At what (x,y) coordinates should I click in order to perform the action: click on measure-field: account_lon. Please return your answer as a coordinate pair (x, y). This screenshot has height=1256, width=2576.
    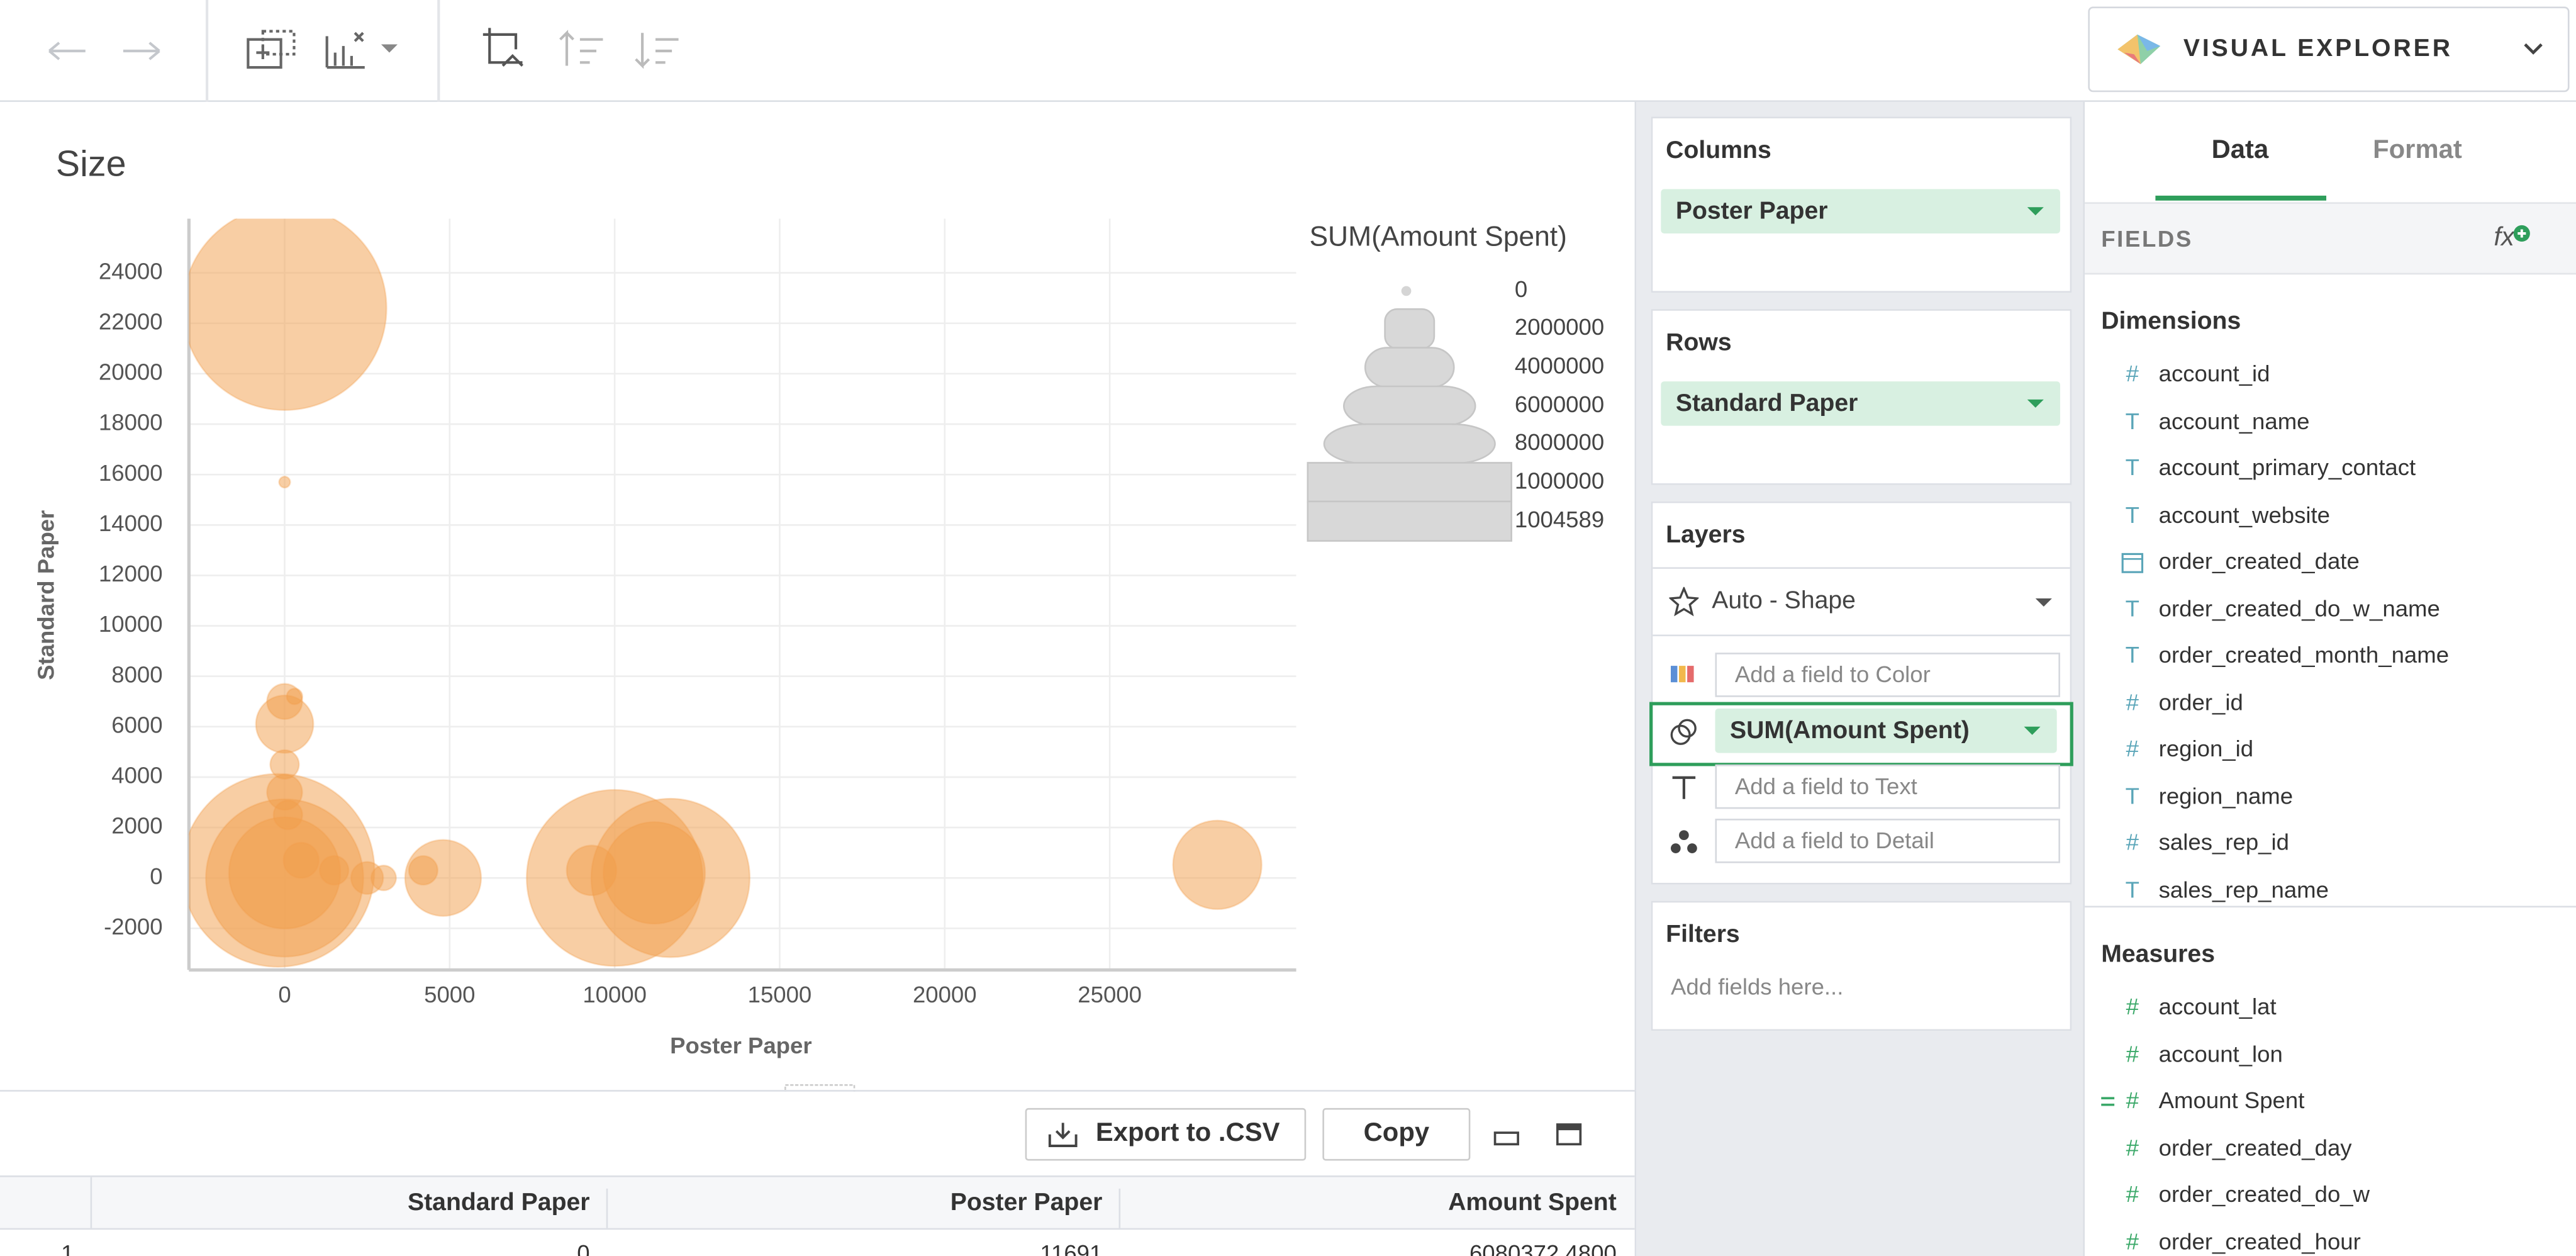
    Looking at the image, I should click on (2220, 1053).